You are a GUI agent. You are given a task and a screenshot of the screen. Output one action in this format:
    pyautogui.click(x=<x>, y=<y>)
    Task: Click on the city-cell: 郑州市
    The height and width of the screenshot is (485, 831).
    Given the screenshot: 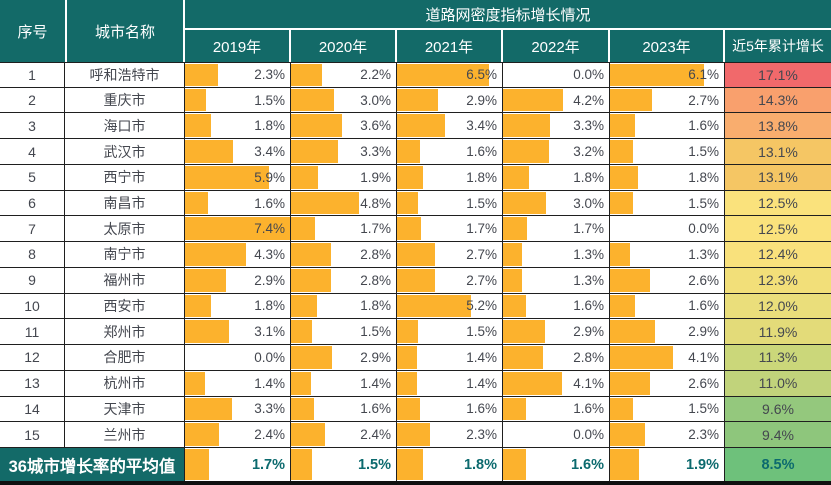 What is the action you would take?
    pyautogui.click(x=125, y=332)
    